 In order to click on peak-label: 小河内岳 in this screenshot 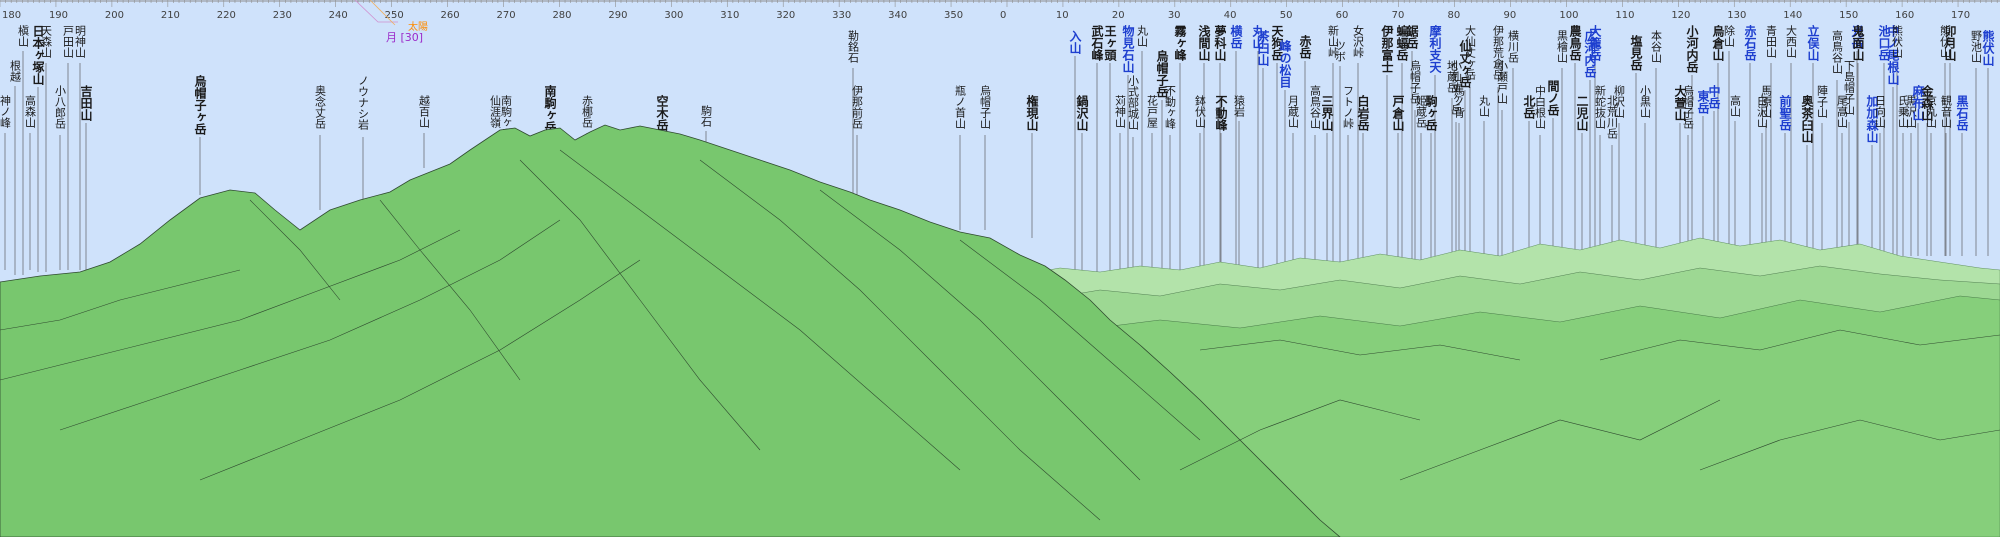, I will do `click(1692, 49)`.